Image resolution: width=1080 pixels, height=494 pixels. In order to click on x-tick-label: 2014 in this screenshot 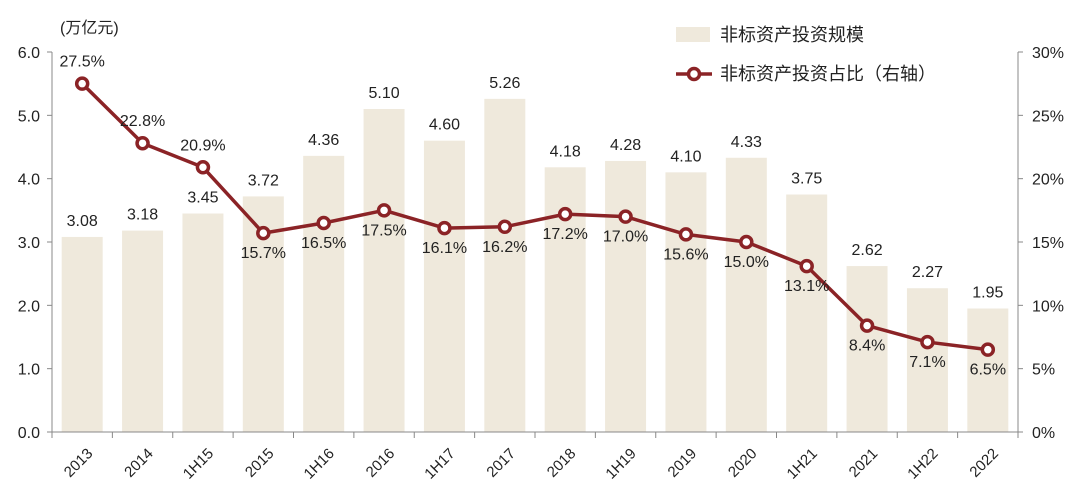, I will do `click(139, 463)`.